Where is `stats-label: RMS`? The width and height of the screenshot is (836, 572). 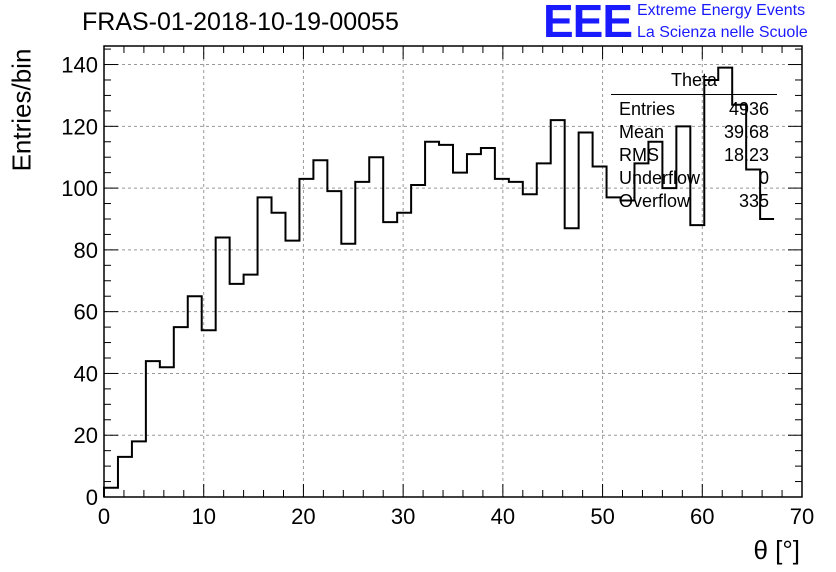
stats-label: RMS is located at coordinates (639, 155).